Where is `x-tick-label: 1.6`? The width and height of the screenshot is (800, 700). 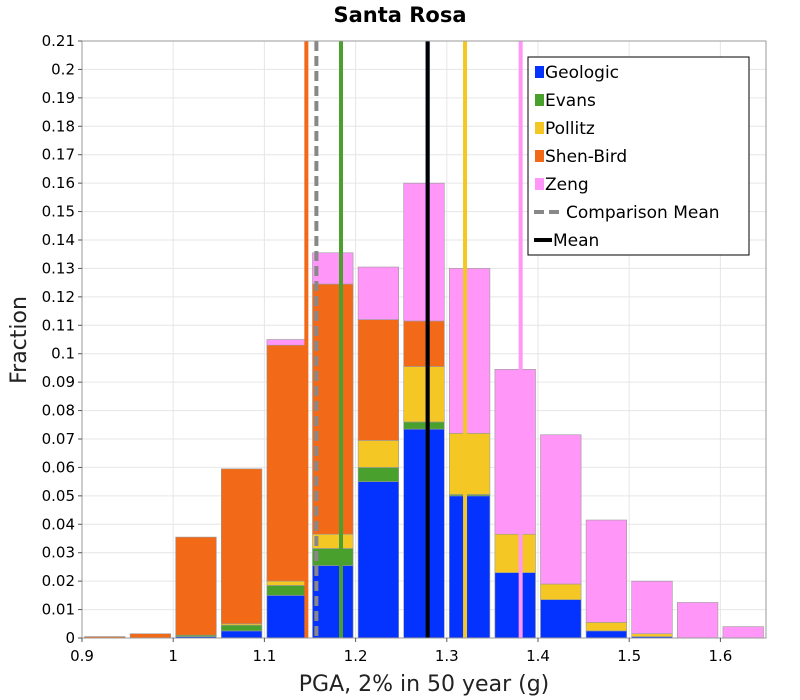
x-tick-label: 1.6 is located at coordinates (720, 656).